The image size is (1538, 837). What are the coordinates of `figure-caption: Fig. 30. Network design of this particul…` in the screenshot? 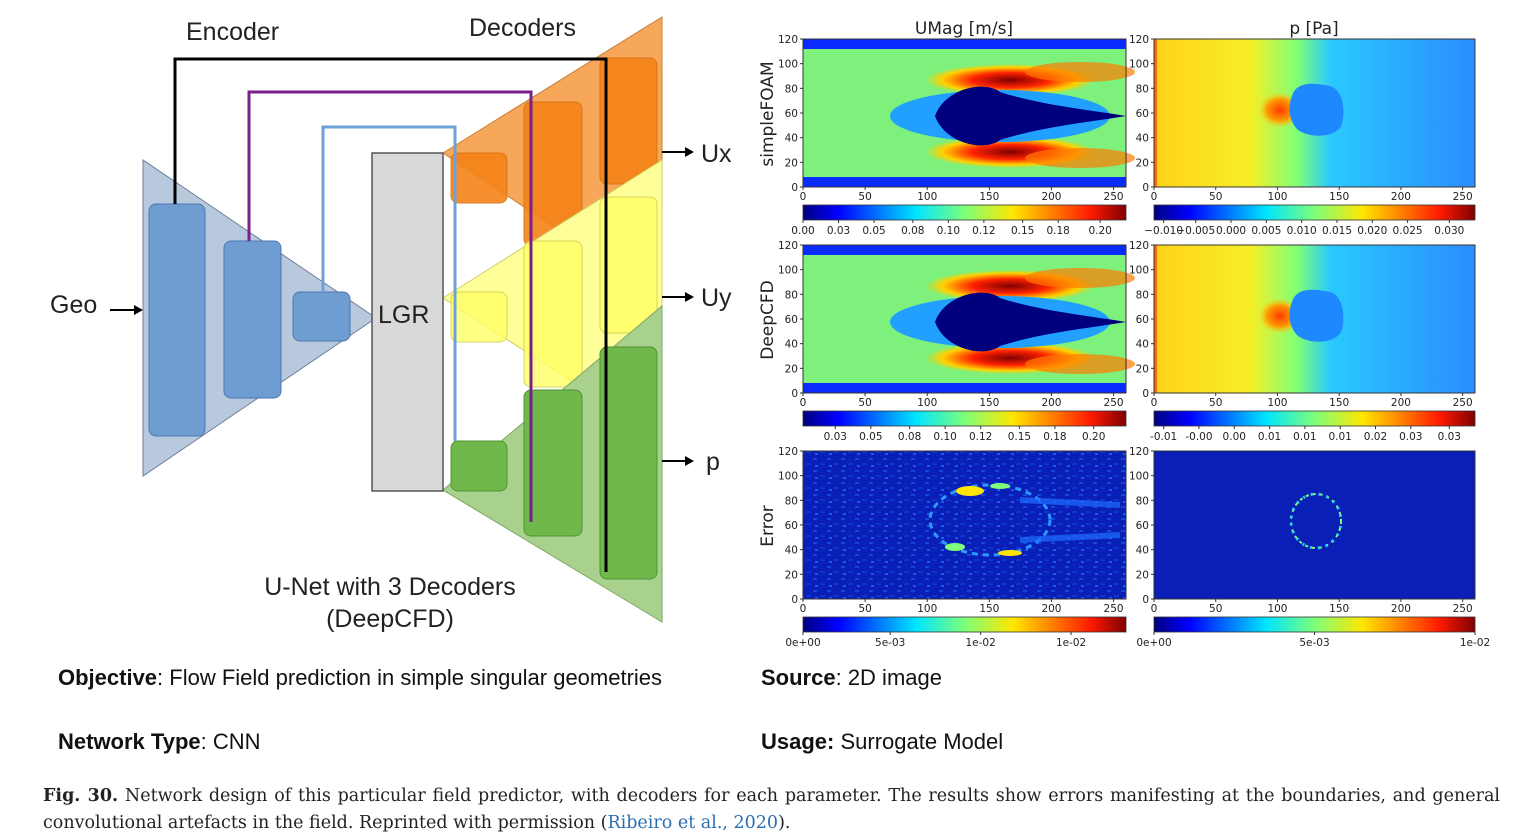 It's located at (771, 810).